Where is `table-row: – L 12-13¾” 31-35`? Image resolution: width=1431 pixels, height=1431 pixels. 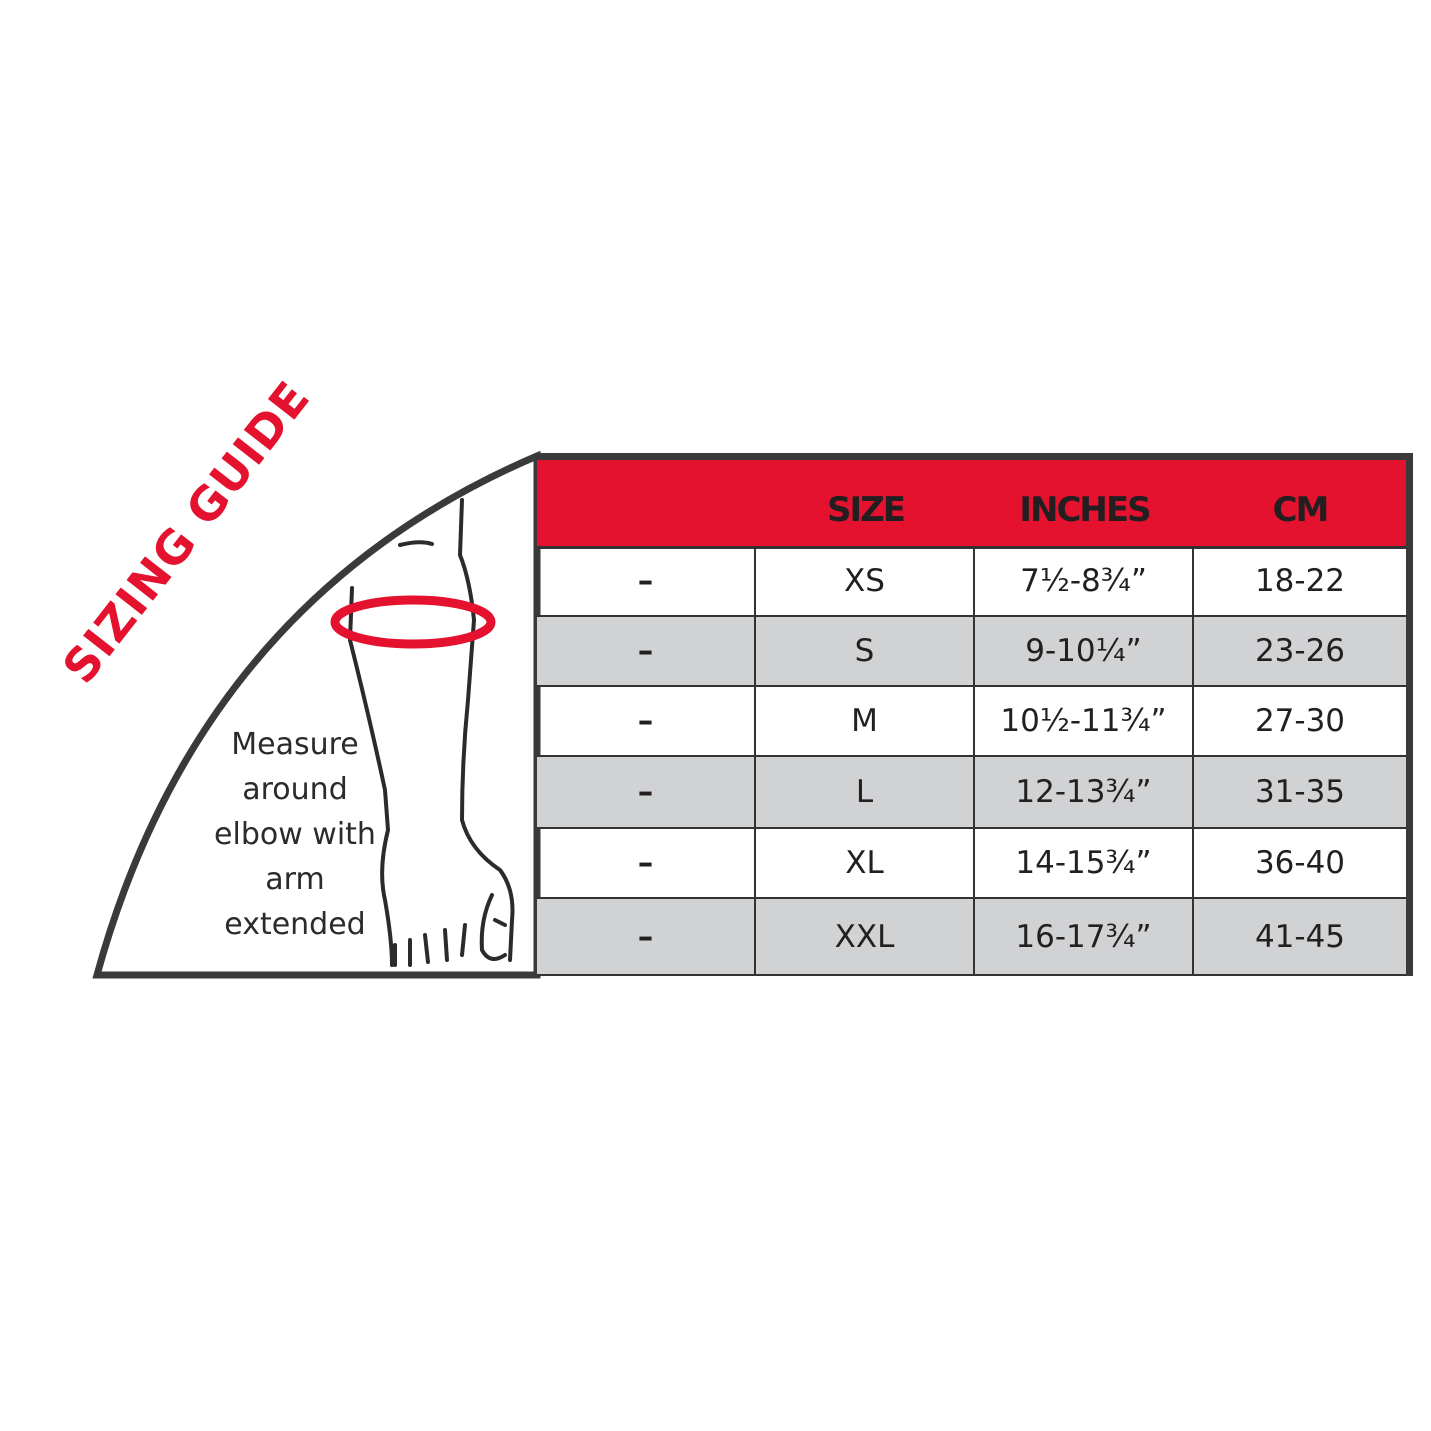 table-row: – L 12-13¾” 31-35 is located at coordinates (971, 793).